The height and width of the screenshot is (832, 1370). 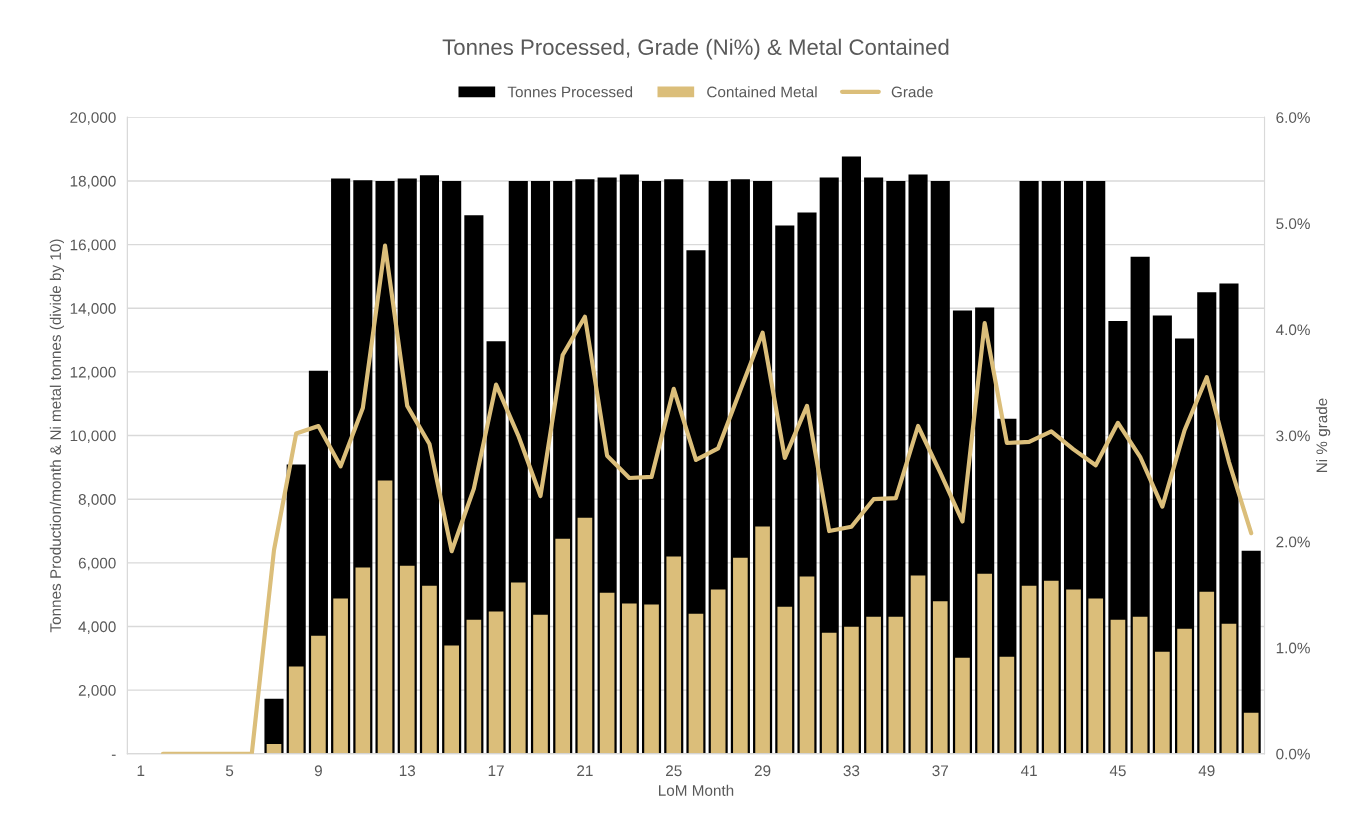 I want to click on y-tick-label: 12,000, so click(x=93, y=373).